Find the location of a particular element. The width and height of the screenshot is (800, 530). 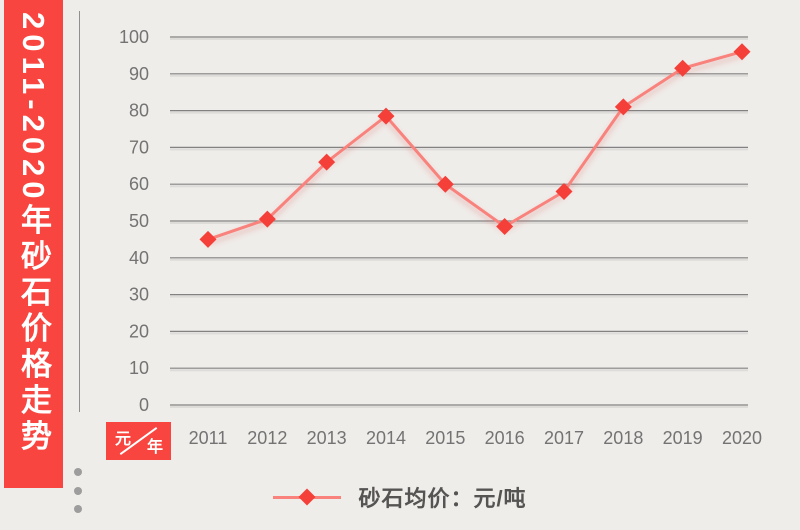

title-banner: 2011-2020年砂石价格走势 is located at coordinates (33, 244).